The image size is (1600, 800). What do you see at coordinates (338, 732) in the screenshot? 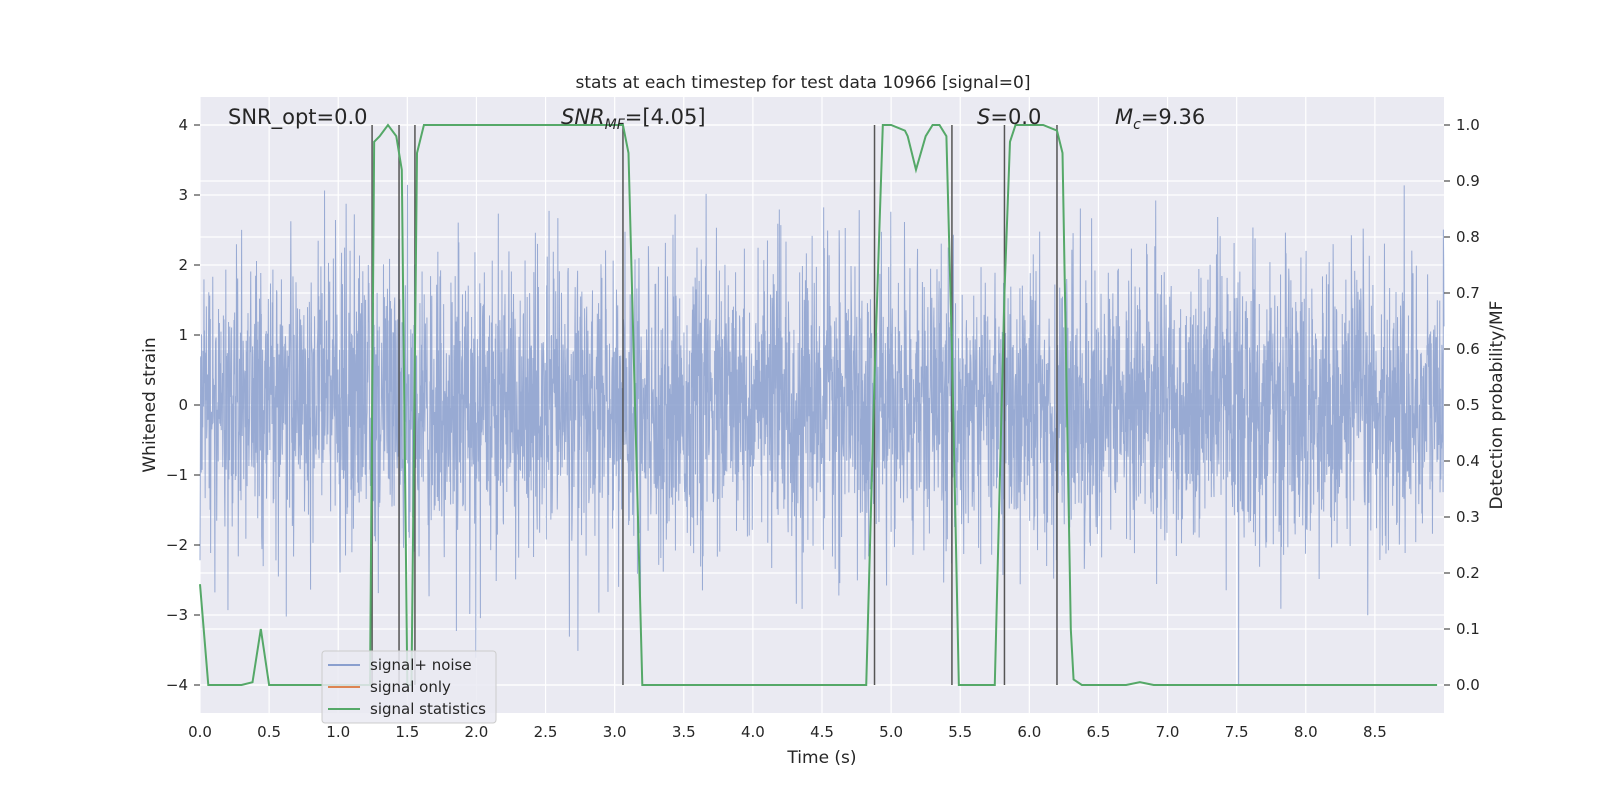
I see `x-tick-label: 1.0` at bounding box center [338, 732].